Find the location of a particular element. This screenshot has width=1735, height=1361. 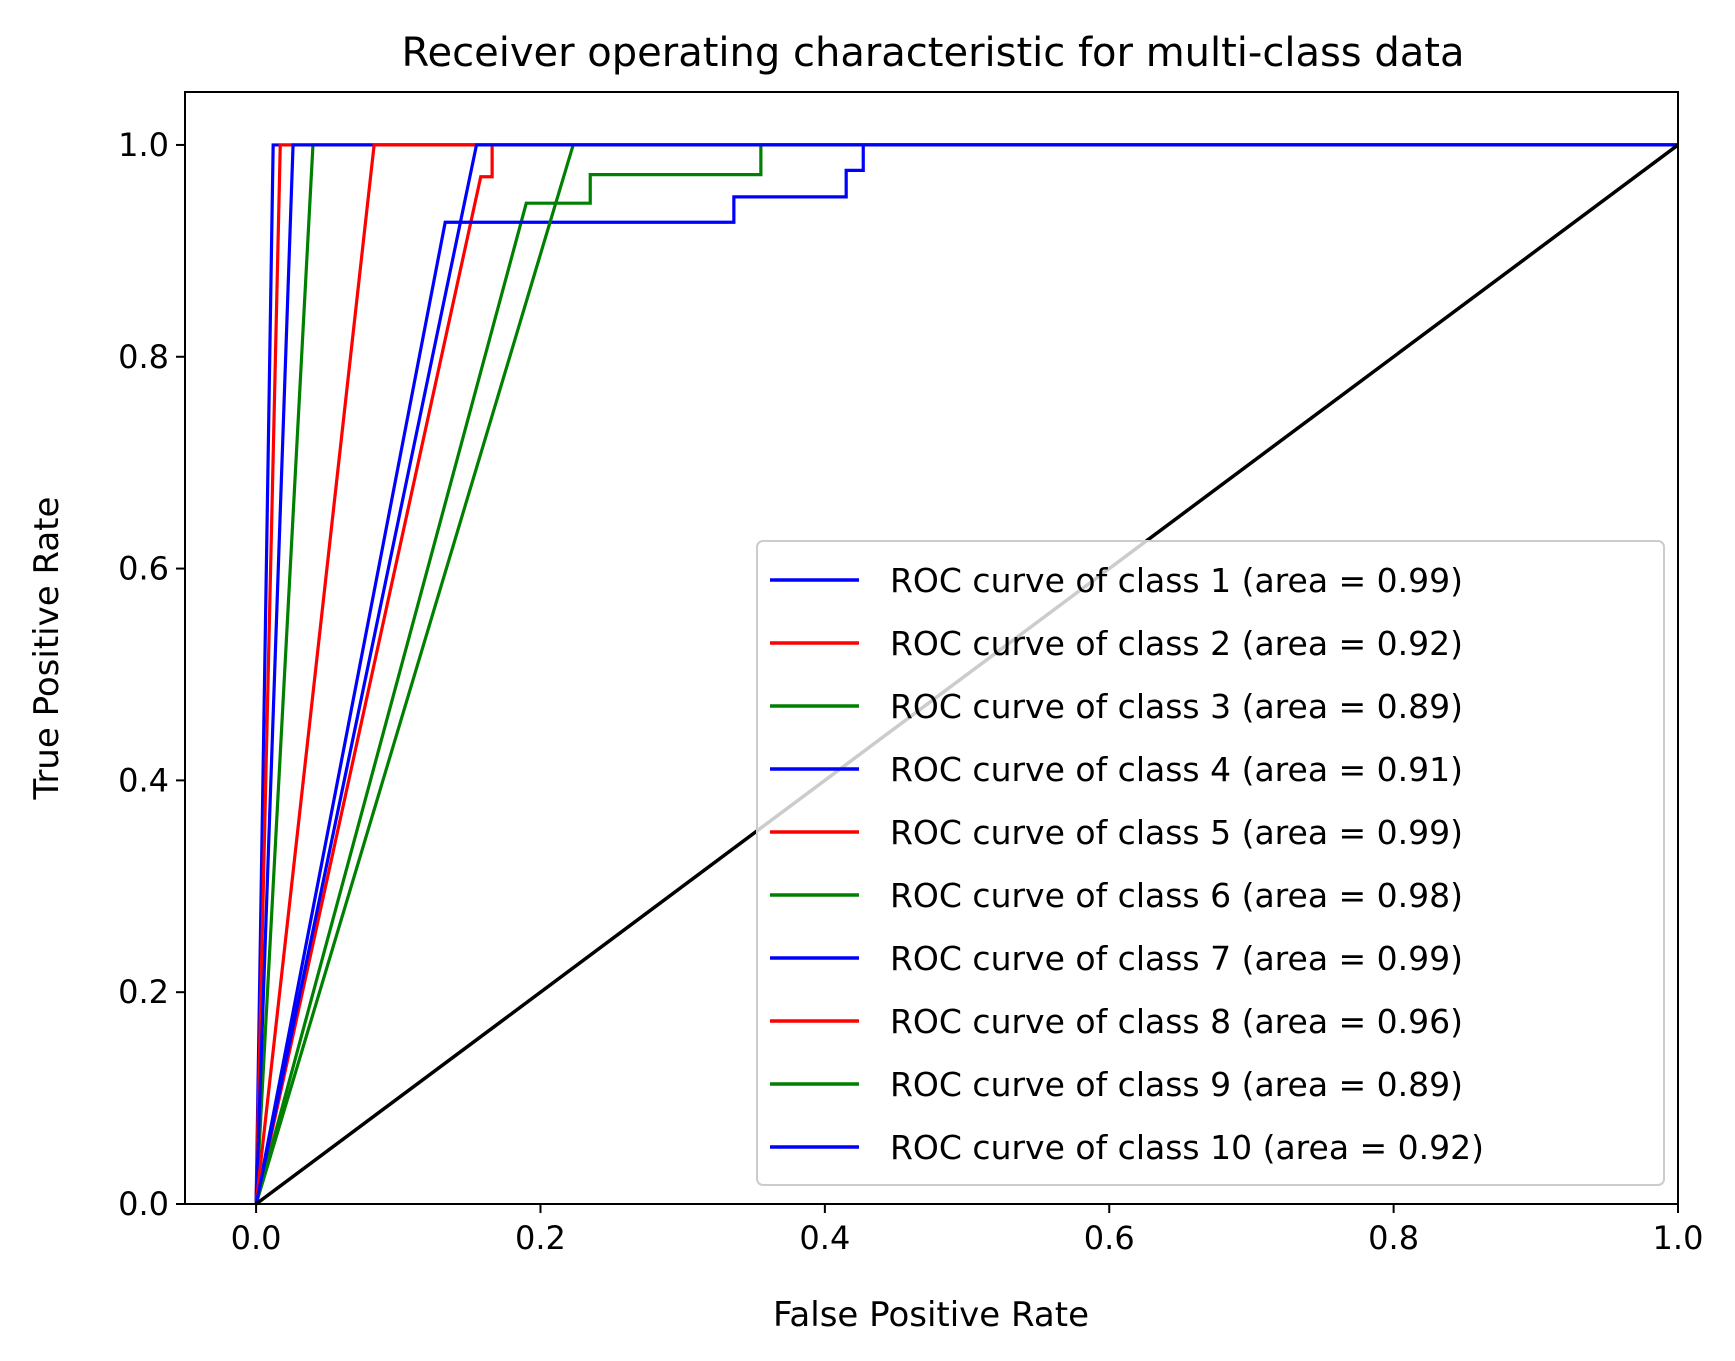

legend-entry-label: ROC curve of class 10 (area = 0.92) is located at coordinates (1187, 1147).